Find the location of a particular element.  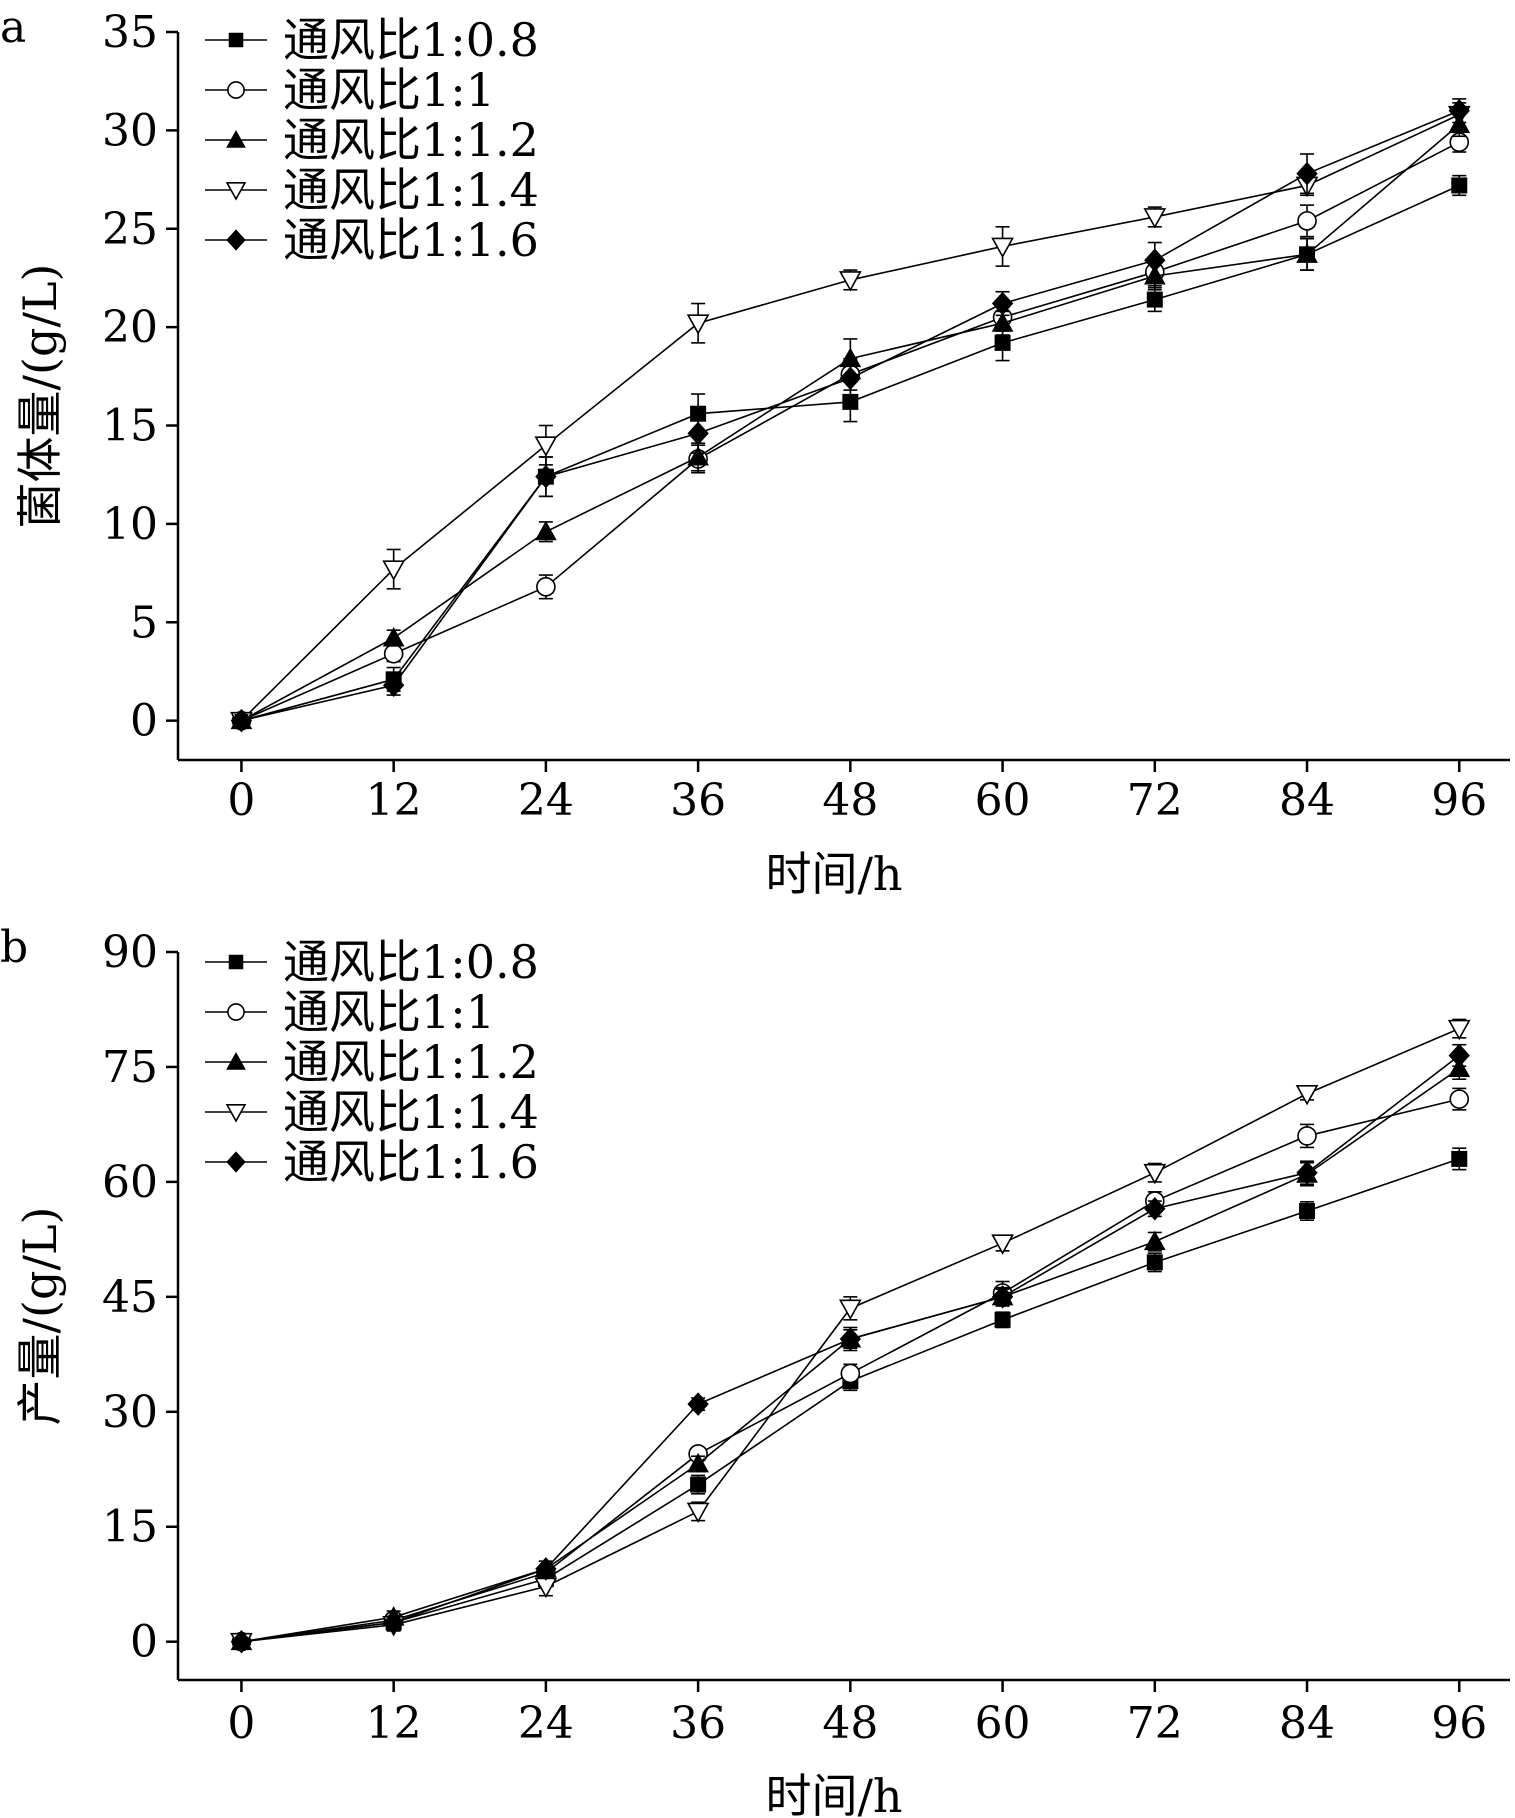

y-tick-label: 60 is located at coordinates (130, 1182).